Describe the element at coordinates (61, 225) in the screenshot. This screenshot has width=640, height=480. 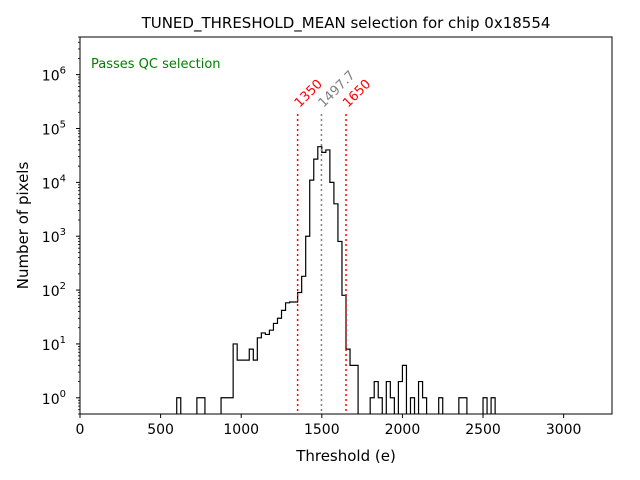
I see `y-axis-ticks: 10⁰ 10¹ 10² 10³ 10⁴ 10⁵ 10⁶` at that location.